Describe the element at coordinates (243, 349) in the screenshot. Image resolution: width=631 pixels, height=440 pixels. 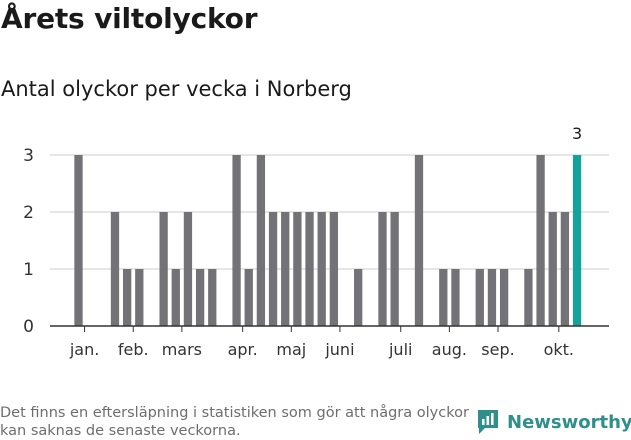
I see `x-tick-label: apr.` at that location.